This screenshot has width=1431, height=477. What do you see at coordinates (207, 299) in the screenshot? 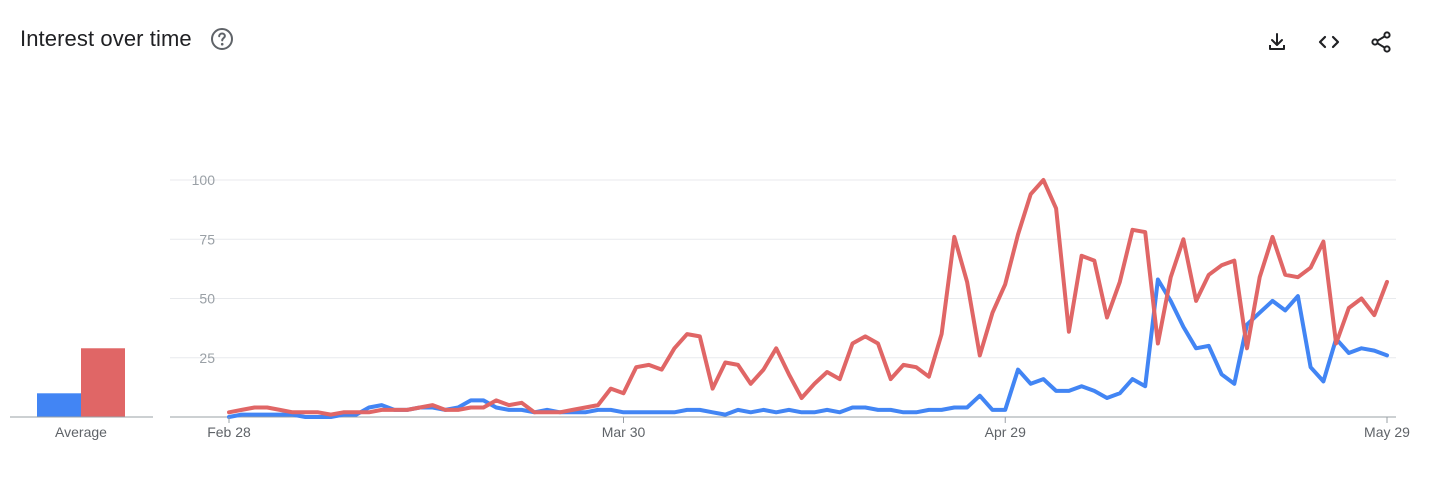
I see `y-tick-label: 50` at bounding box center [207, 299].